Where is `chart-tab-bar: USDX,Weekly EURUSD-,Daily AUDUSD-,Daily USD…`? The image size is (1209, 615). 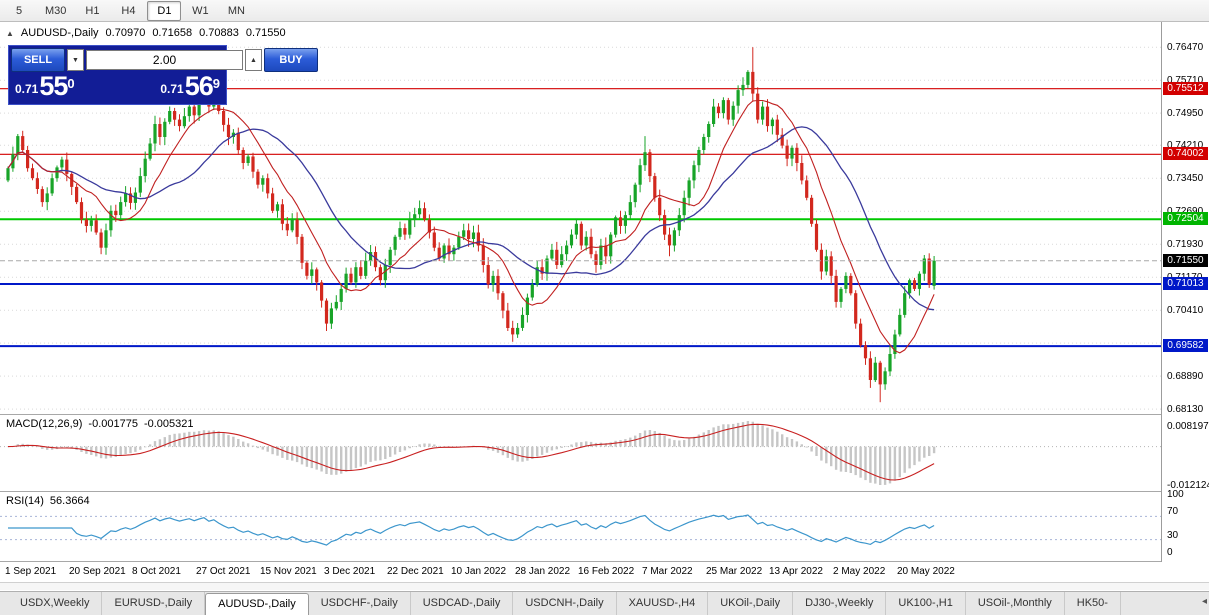
chart-tab-bar: USDX,Weekly EURUSD-,Daily AUDUSD-,Daily USD… is located at coordinates (604, 603).